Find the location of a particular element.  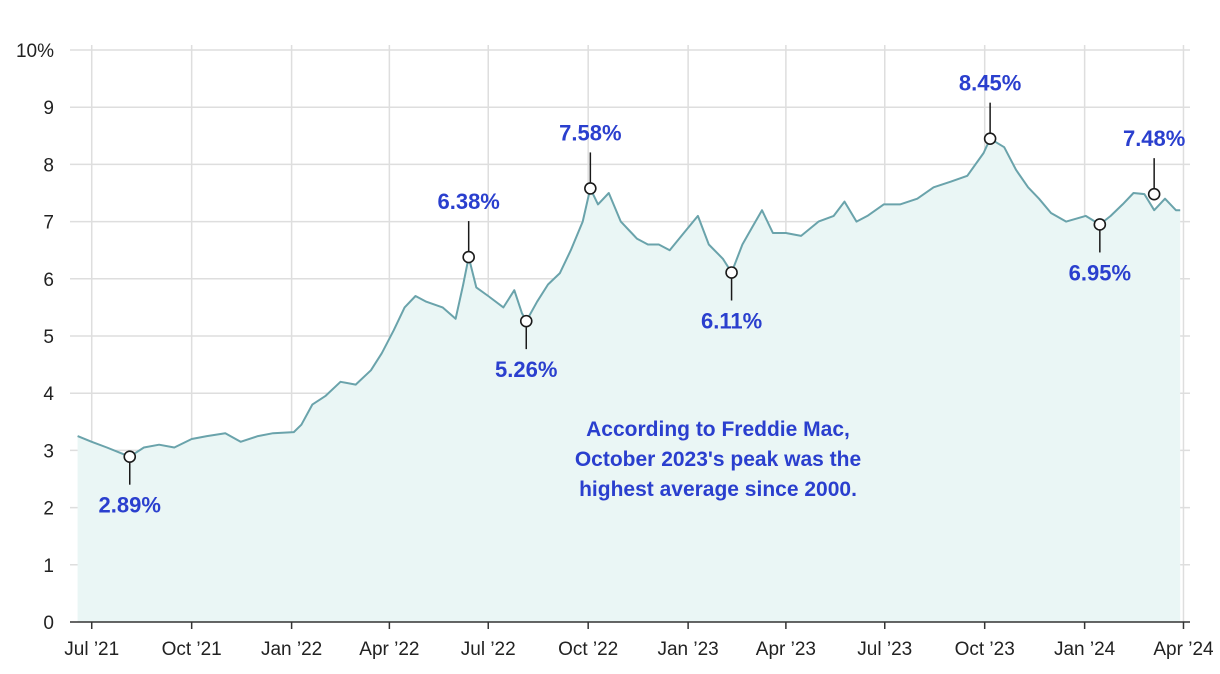

note-line: highest average since 2000. is located at coordinates (718, 489).